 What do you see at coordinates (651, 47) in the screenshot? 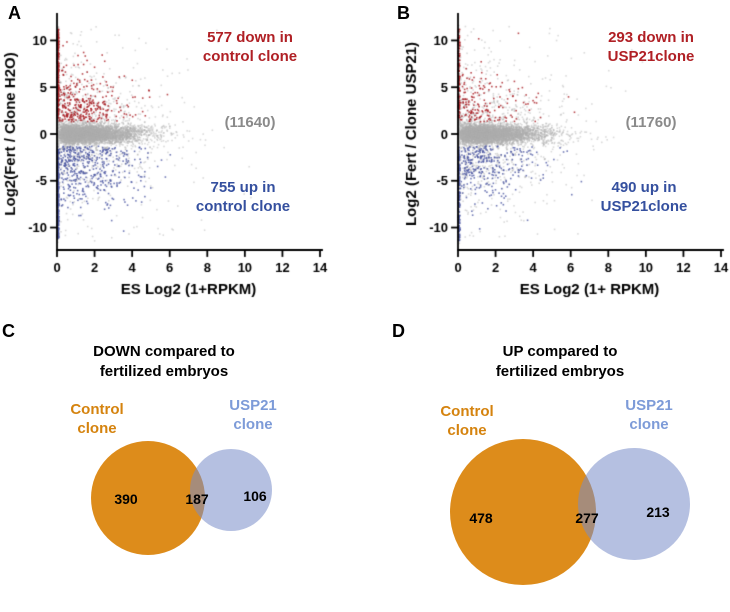
I see `annotation-down-b: 293 down in USP21clone` at bounding box center [651, 47].